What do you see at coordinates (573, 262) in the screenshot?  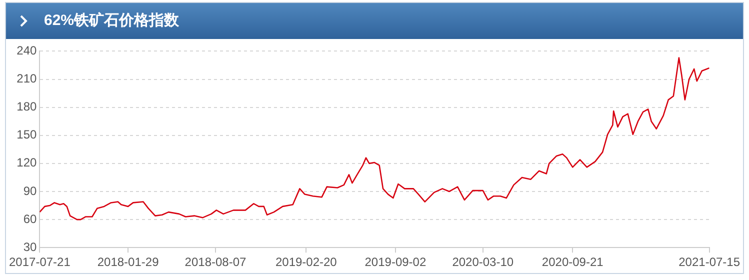 I see `x-tick-label: 2020-09-21` at bounding box center [573, 262].